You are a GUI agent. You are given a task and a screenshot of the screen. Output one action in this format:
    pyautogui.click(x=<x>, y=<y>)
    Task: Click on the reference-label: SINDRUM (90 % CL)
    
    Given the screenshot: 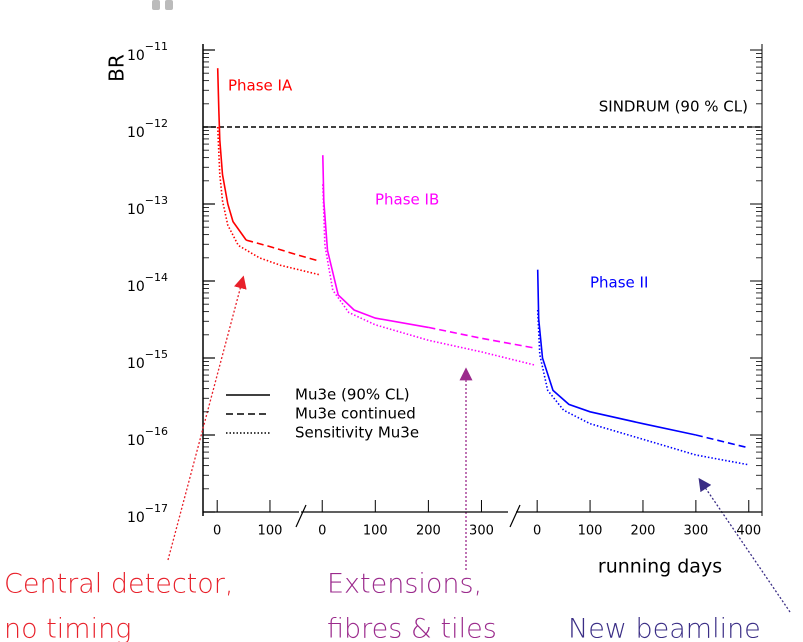 What is the action you would take?
    pyautogui.click(x=673, y=107)
    